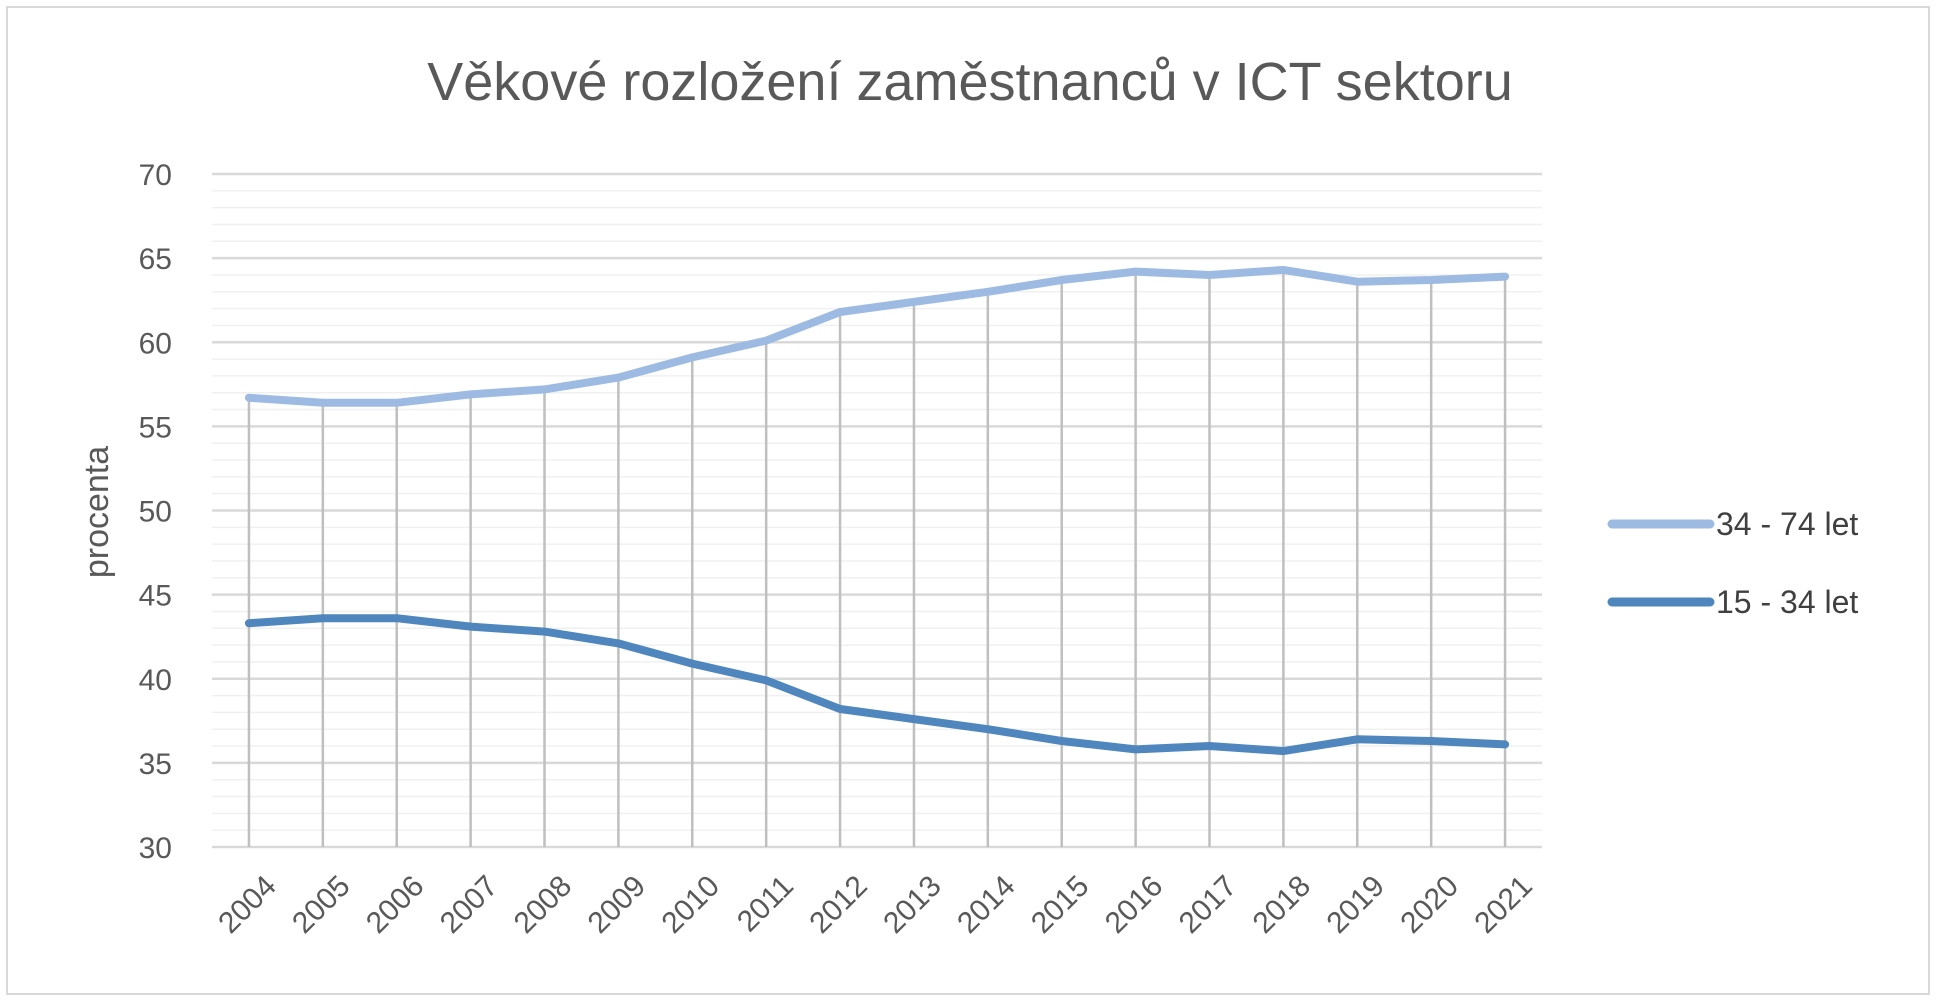  What do you see at coordinates (97, 512) in the screenshot?
I see `y-axis-label: procenta` at bounding box center [97, 512].